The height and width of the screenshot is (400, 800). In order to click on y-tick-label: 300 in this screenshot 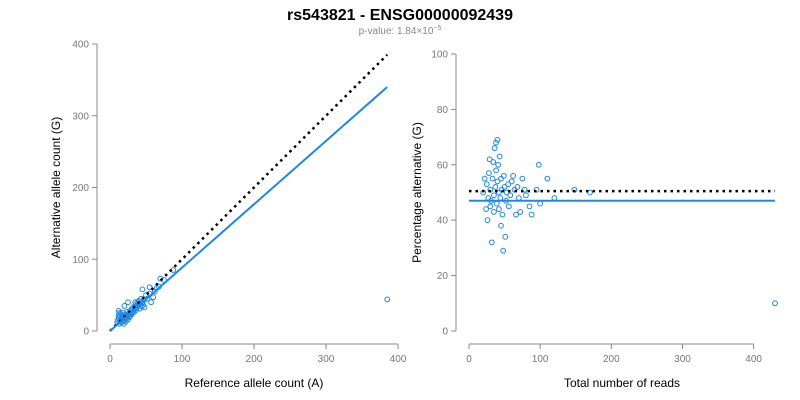, I will do `click(80, 116)`.